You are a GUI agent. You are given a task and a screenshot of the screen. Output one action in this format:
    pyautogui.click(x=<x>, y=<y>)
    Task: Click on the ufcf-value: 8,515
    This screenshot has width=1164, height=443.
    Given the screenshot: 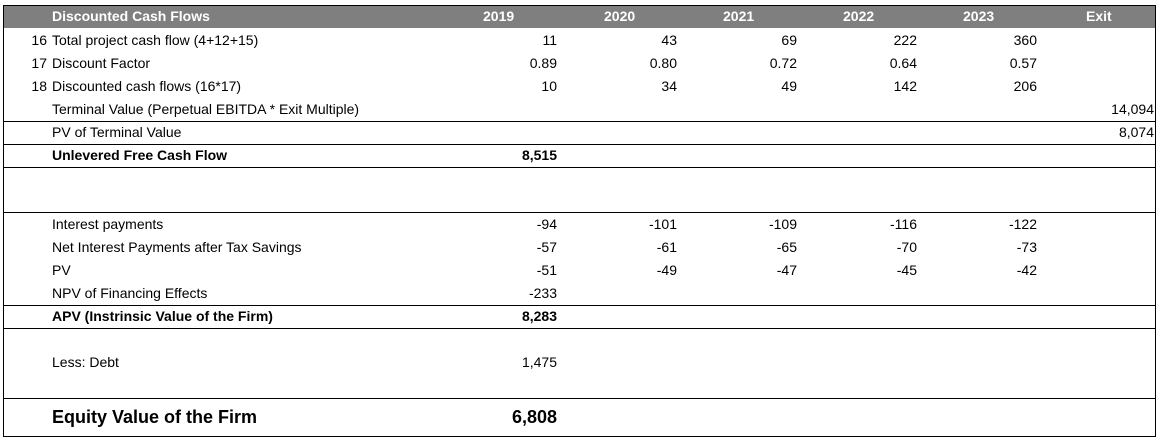 What is the action you would take?
    pyautogui.click(x=539, y=155)
    